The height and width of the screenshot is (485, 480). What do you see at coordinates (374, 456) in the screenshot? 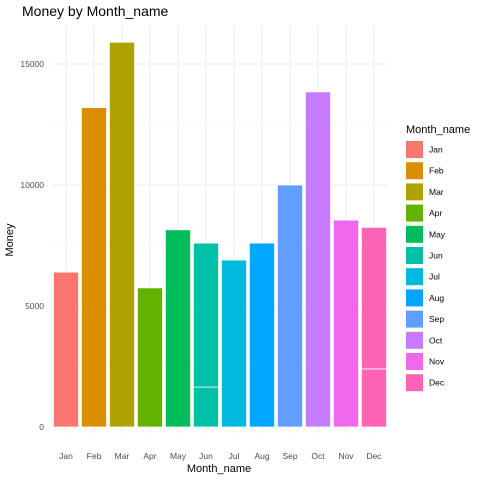
I see `x-tick-label: Dec` at bounding box center [374, 456].